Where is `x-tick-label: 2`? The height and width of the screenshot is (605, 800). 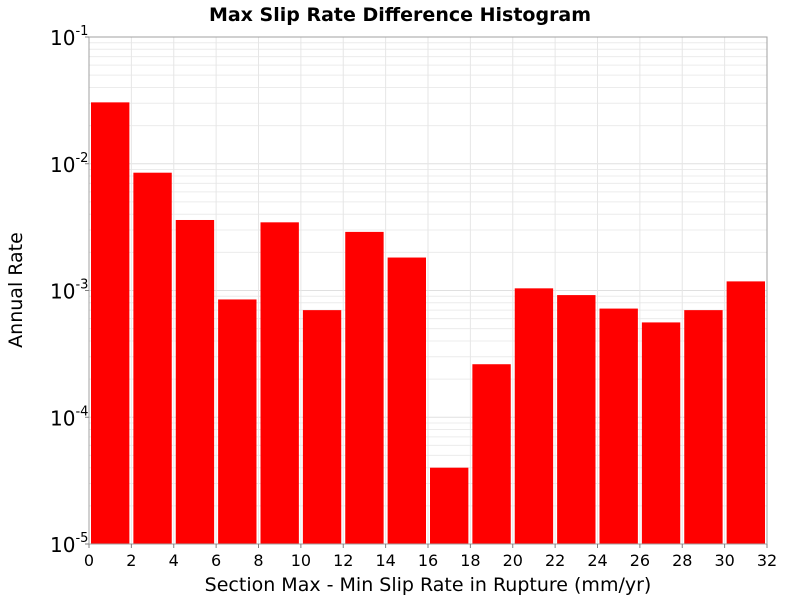 x-tick-label: 2 is located at coordinates (131, 560).